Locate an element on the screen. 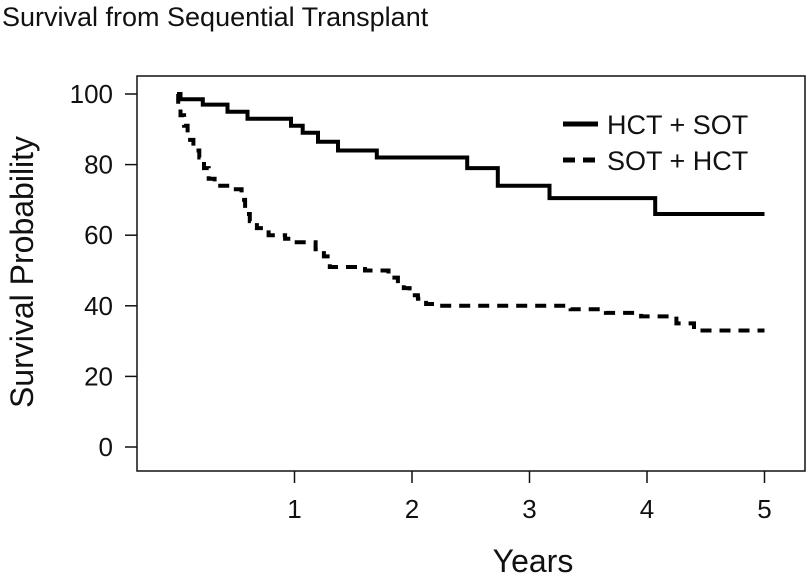  y-tick-label: 20 is located at coordinates (98, 376).